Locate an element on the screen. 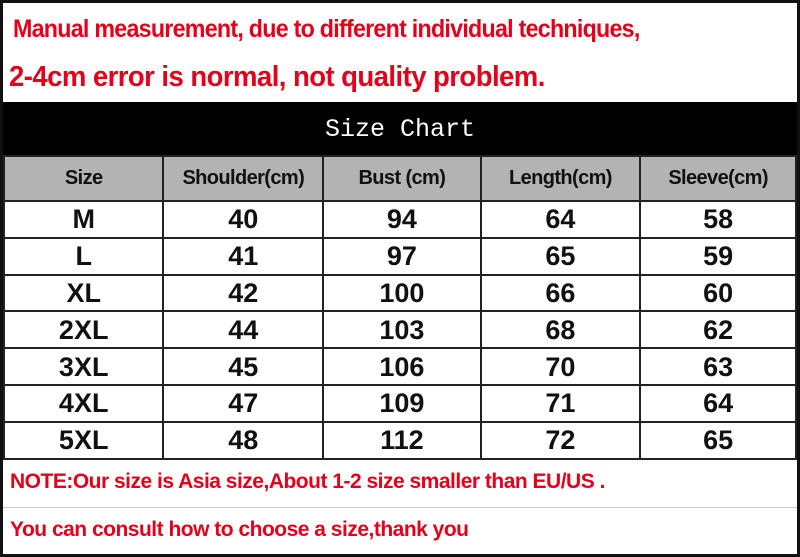 This screenshot has height=557, width=800. table-row: 2XL 44 103 68 62 is located at coordinates (399, 330).